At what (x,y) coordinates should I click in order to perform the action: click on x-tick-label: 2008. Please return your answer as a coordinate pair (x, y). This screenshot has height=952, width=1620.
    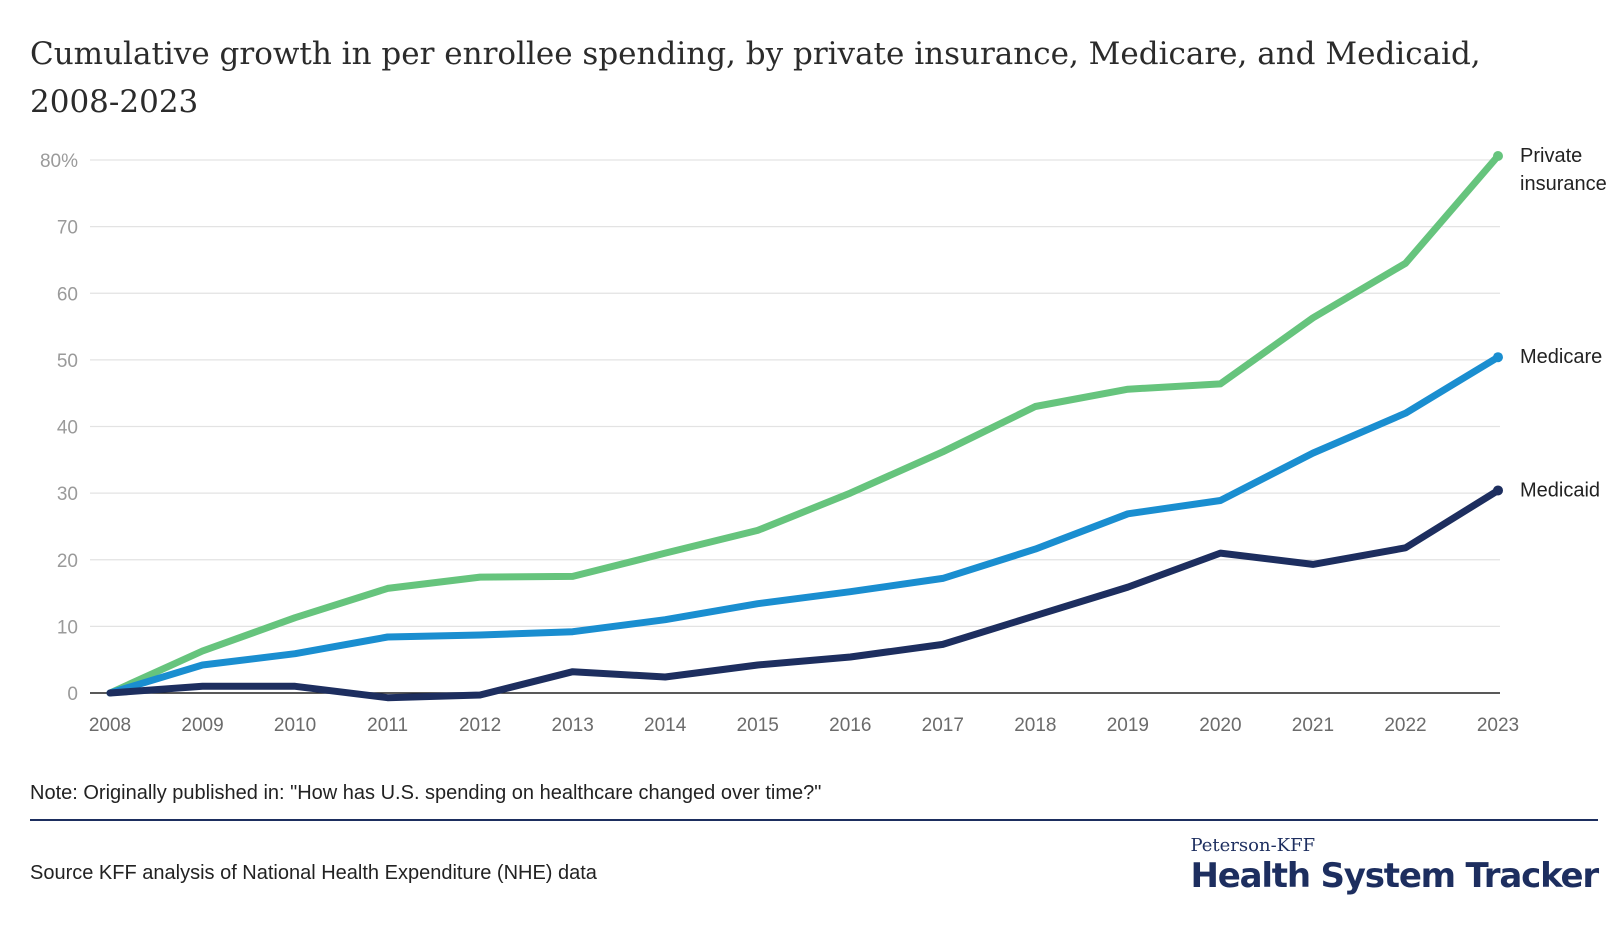
    Looking at the image, I should click on (110, 725).